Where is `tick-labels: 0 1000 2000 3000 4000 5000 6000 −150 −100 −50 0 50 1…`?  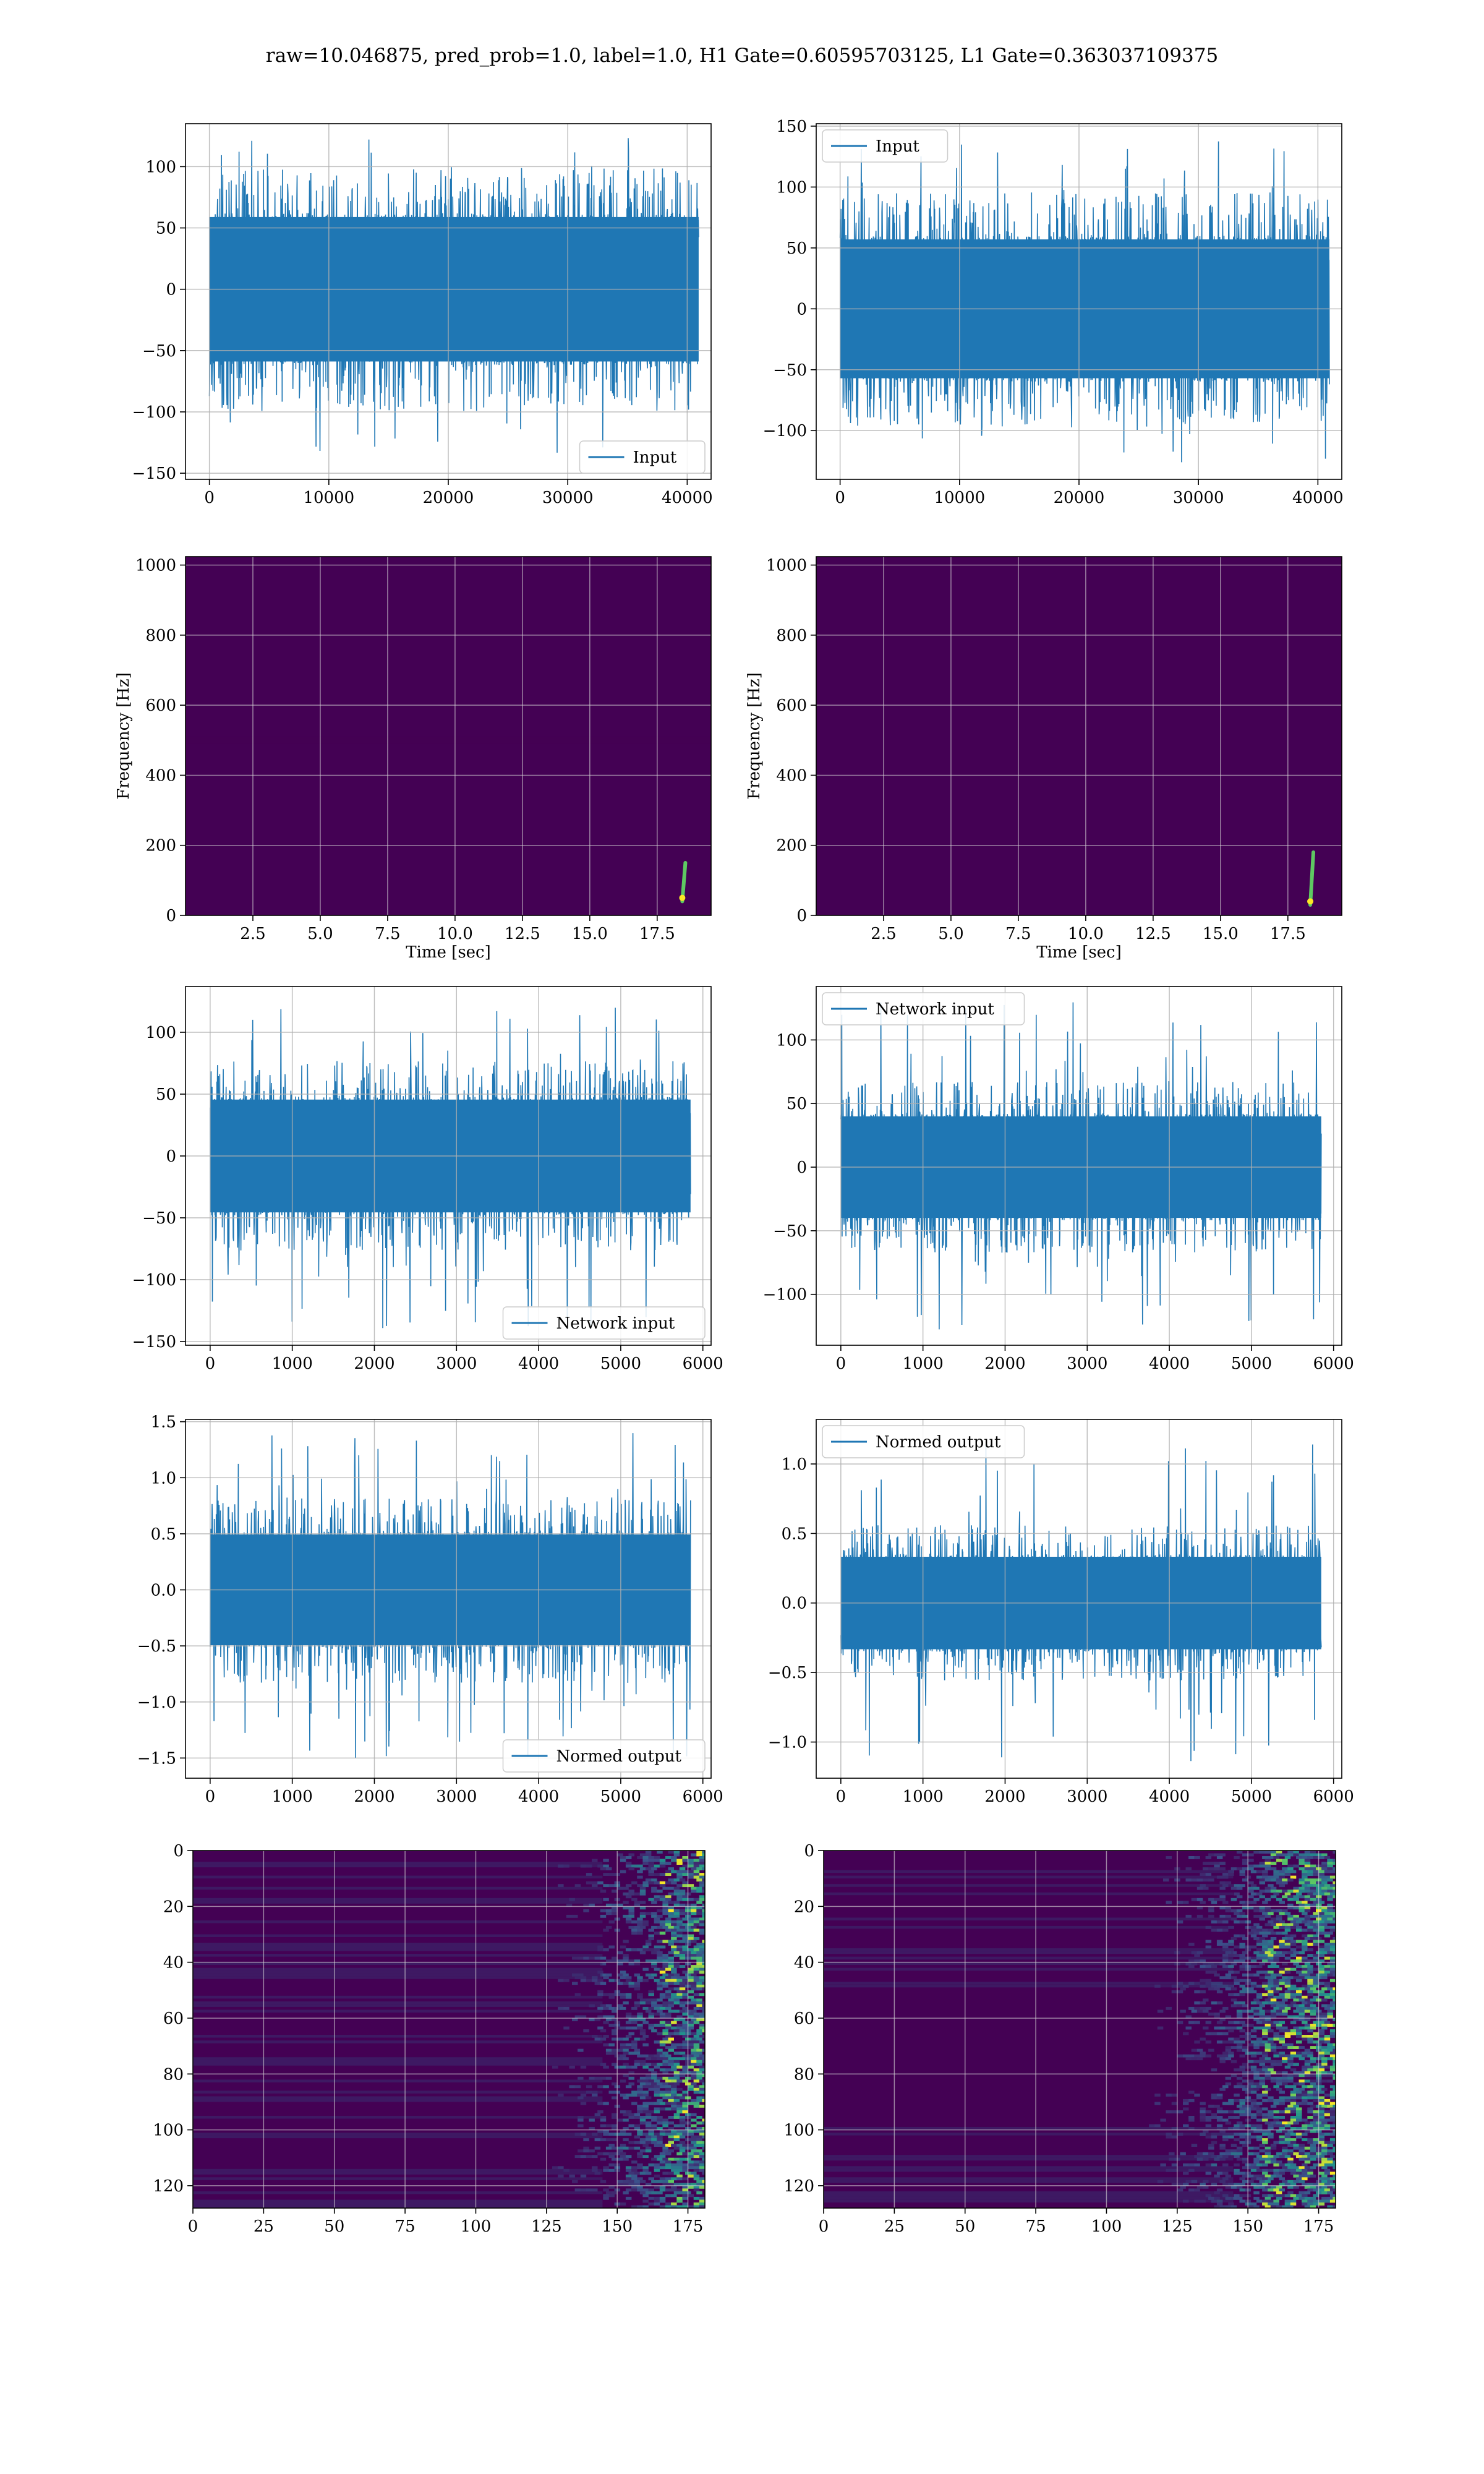
tick-labels: 0 1000 2000 3000 4000 5000 6000 −150 −100 −50 0 50 1… is located at coordinates (427, 1198).